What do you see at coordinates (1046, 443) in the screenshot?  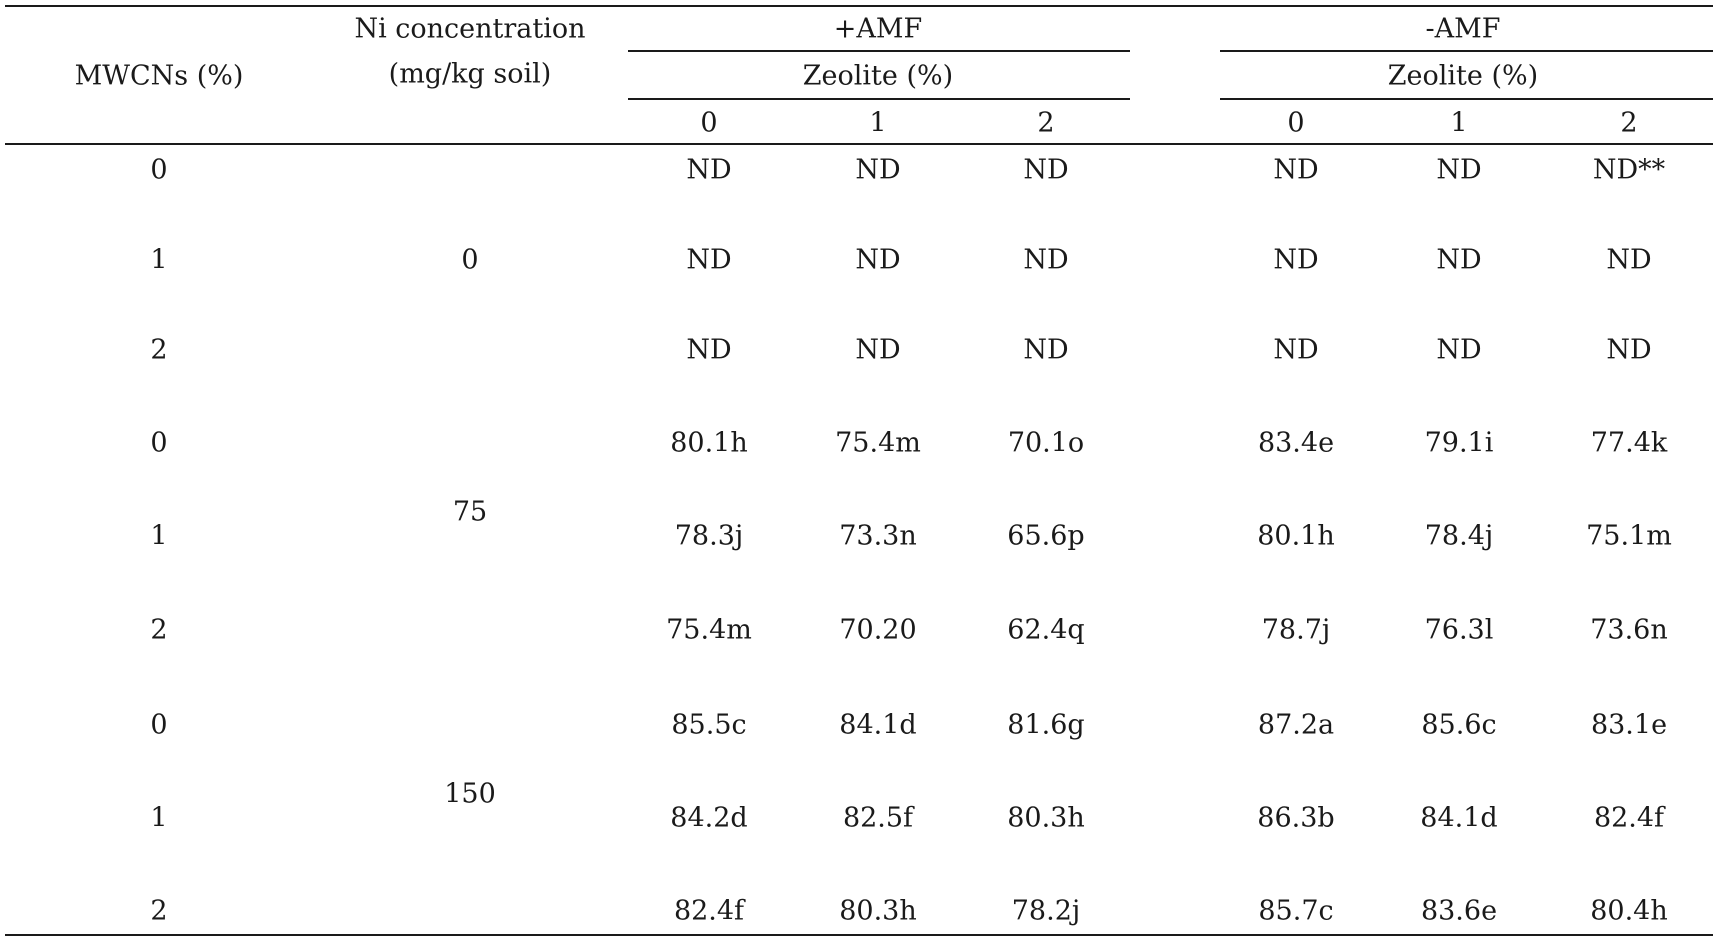 I see `value-cell: 70.1o` at bounding box center [1046, 443].